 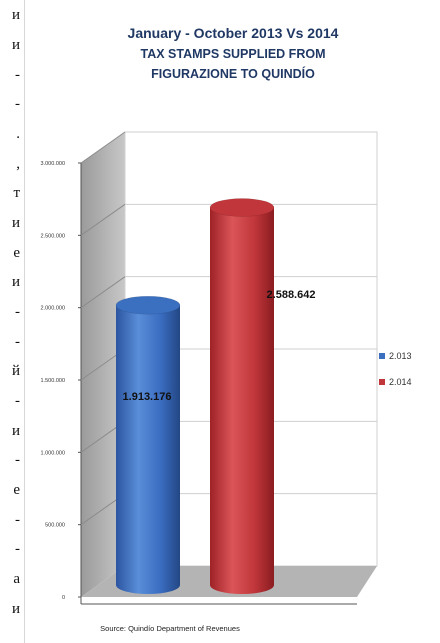 What do you see at coordinates (53, 309) in the screenshot?
I see `y-tick-label: 2.000.000` at bounding box center [53, 309].